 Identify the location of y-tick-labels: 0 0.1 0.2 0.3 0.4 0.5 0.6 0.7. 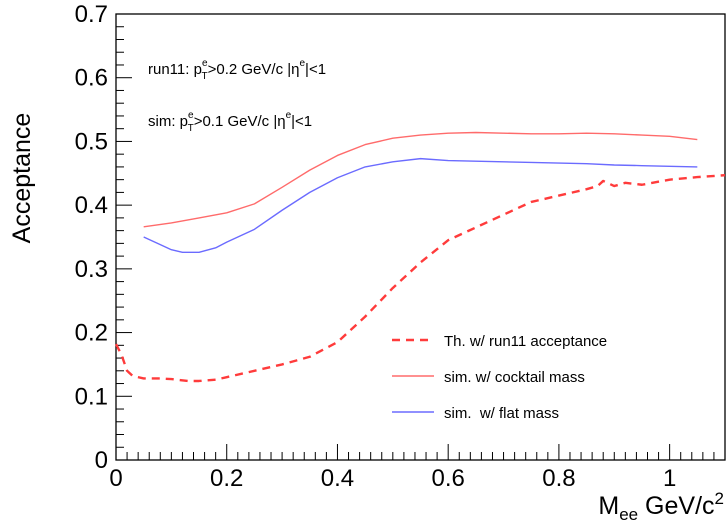
(91, 237).